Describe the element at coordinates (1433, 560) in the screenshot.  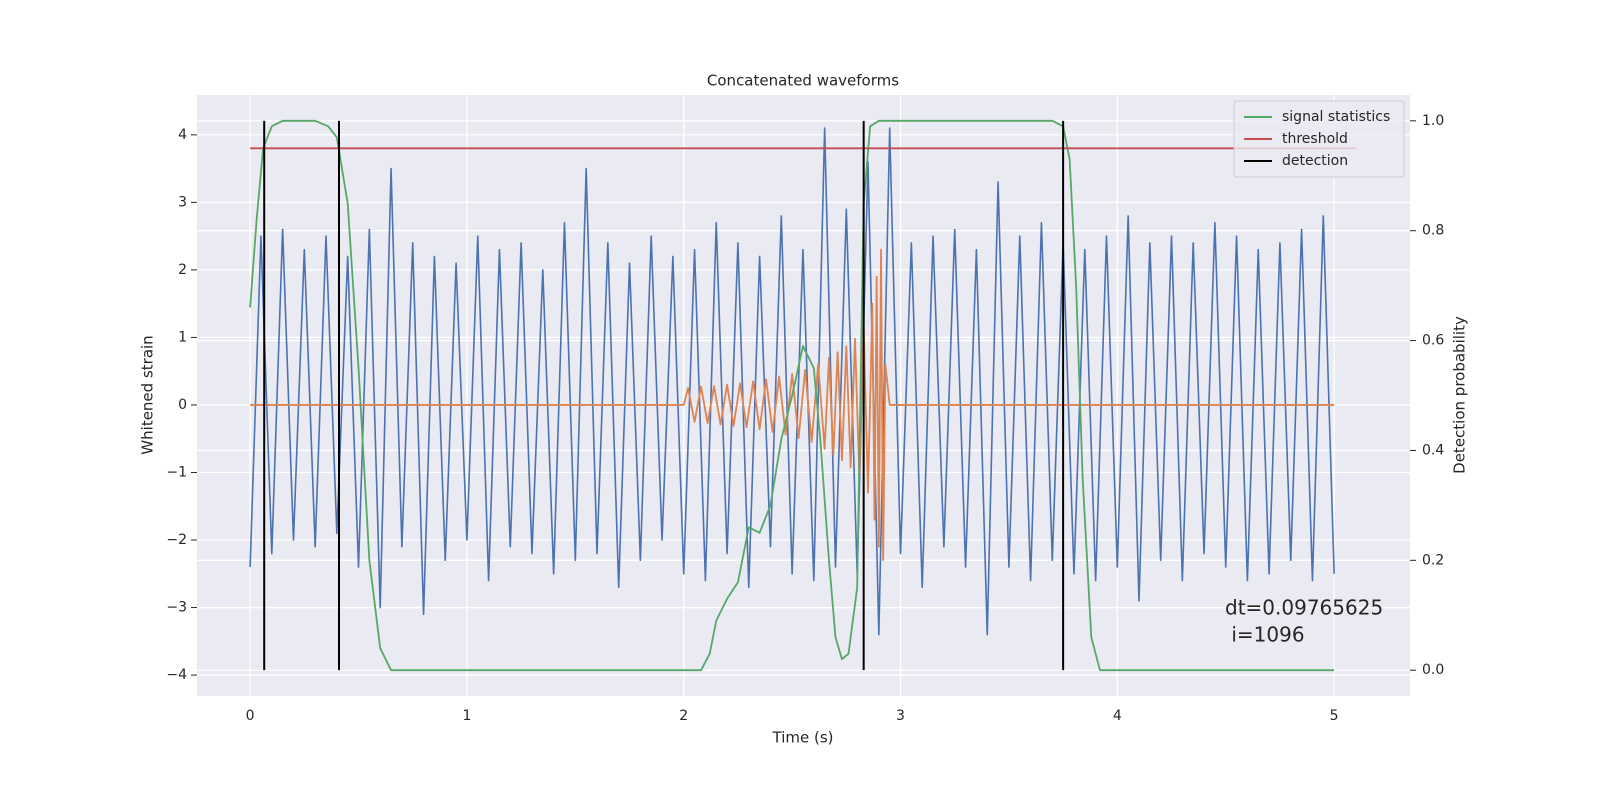
I see `y2-tick-label: 0.2` at that location.